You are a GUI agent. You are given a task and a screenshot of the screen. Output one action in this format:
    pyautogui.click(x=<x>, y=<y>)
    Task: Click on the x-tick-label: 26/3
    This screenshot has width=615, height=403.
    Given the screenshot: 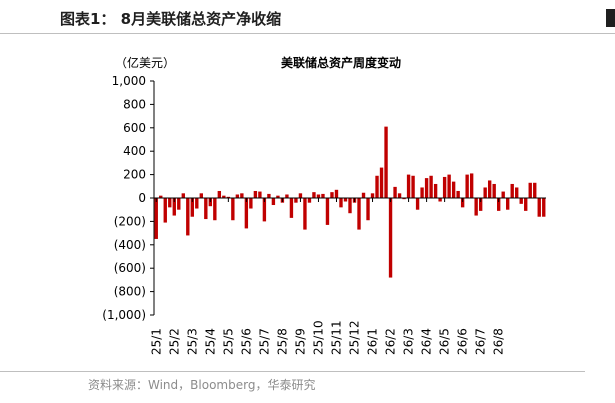 What is the action you would take?
    pyautogui.click(x=409, y=341)
    